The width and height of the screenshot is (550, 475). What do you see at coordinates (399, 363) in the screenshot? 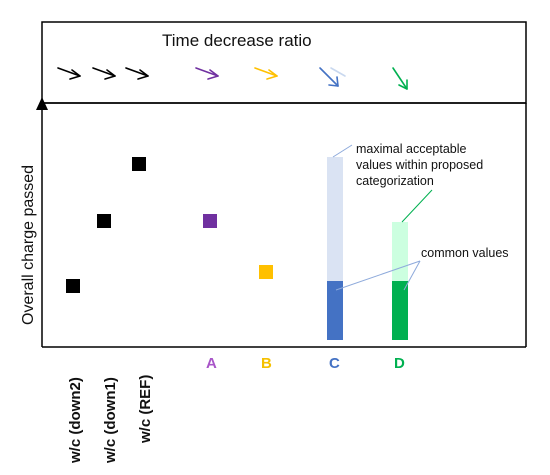
I see `x-label-d: D` at bounding box center [399, 363].